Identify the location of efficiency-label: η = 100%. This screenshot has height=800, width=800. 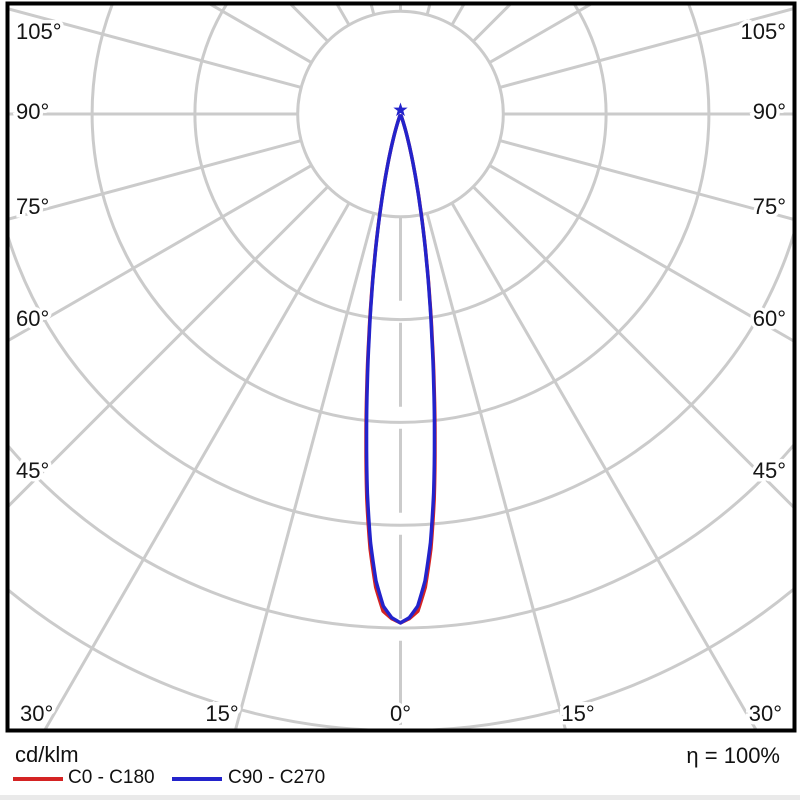
(733, 755).